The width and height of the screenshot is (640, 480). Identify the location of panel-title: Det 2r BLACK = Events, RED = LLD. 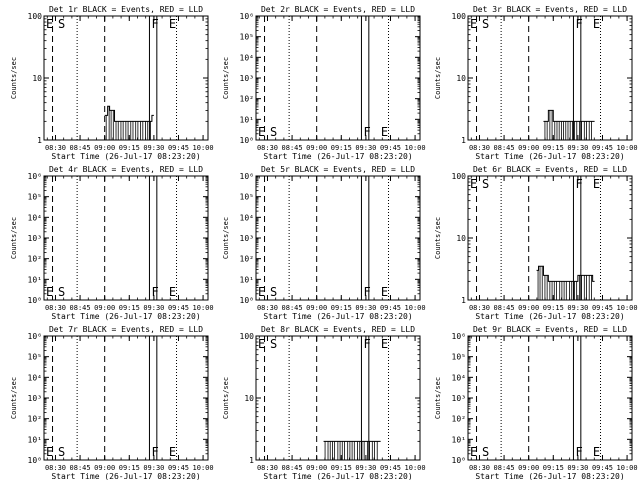
(338, 9).